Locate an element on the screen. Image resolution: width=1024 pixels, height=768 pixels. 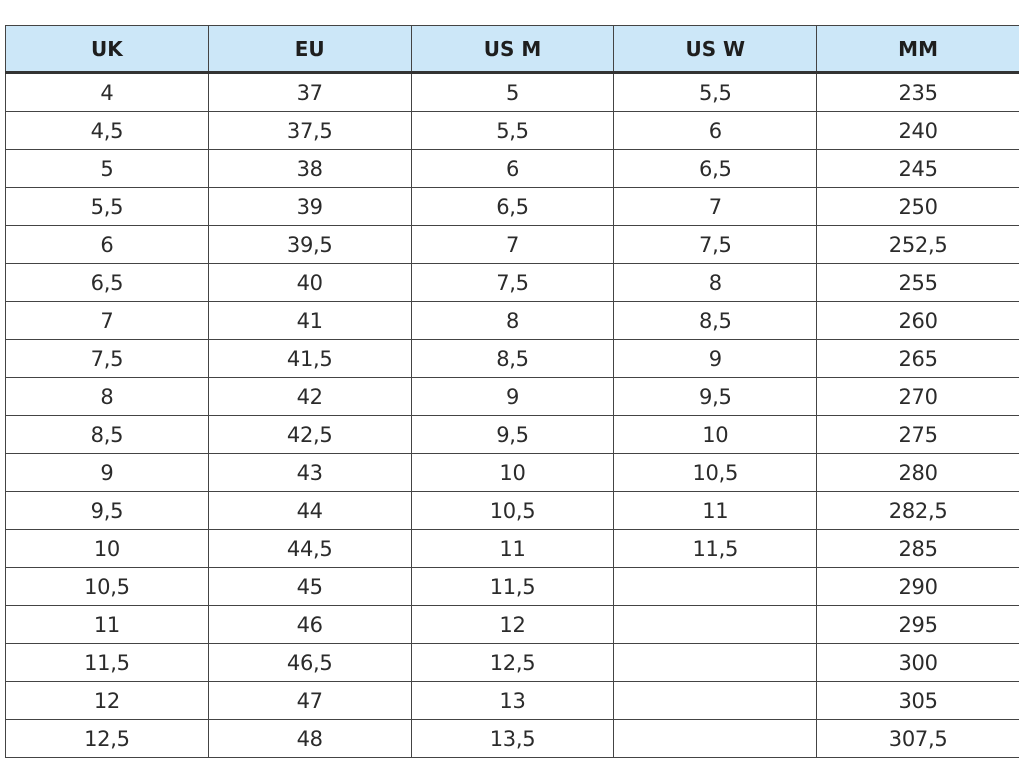
cell-us-w: 10 is located at coordinates (715, 434).